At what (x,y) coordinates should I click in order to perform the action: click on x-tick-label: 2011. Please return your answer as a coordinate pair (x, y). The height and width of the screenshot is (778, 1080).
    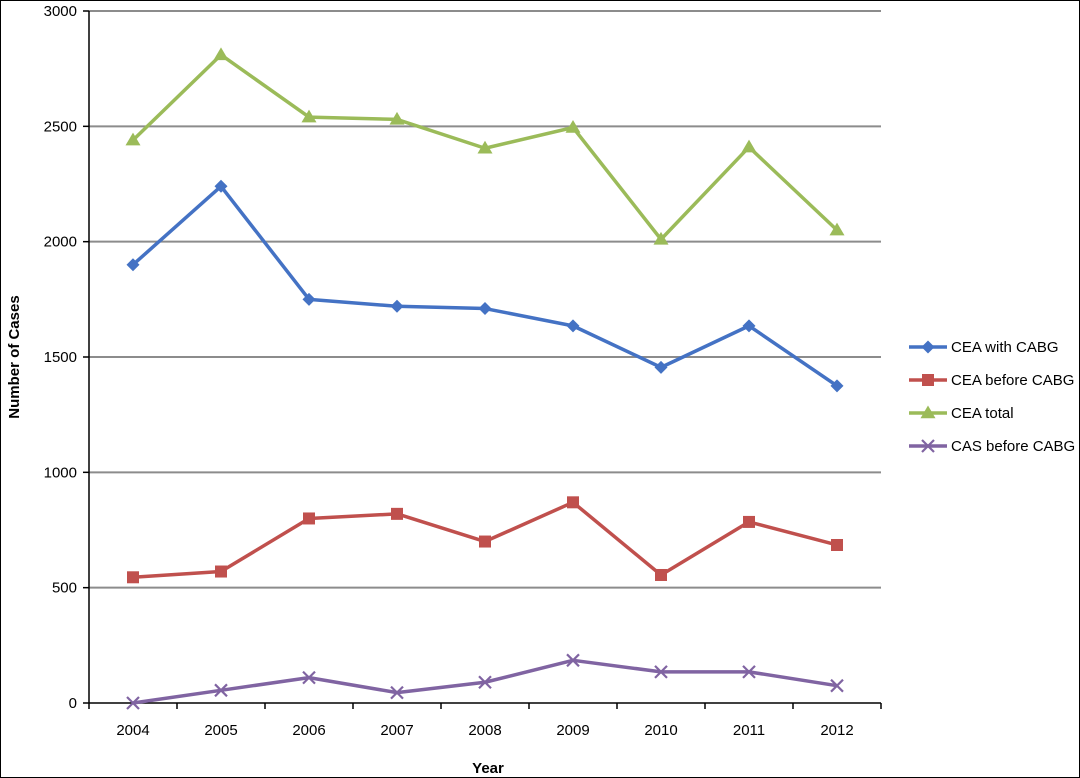
    Looking at the image, I should click on (749, 730).